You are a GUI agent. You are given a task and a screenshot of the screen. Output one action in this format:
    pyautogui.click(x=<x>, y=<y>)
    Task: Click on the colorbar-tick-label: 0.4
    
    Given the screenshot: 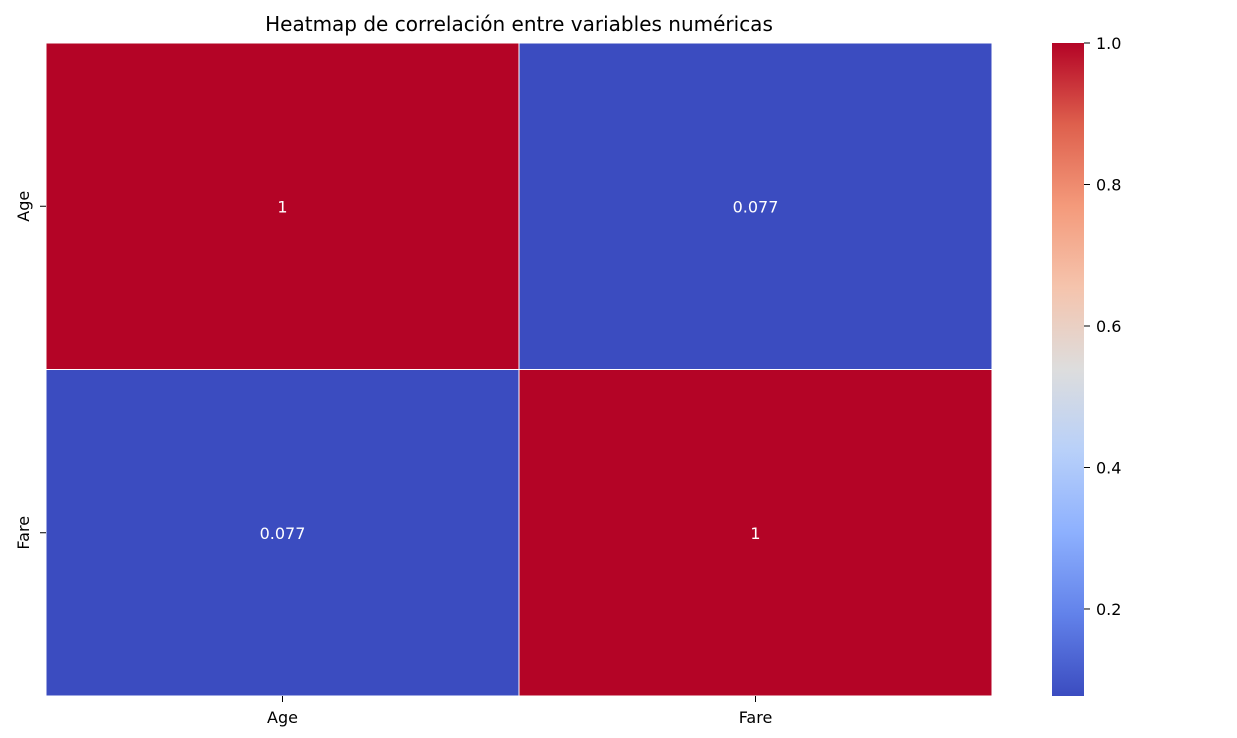 What is the action you would take?
    pyautogui.click(x=1108, y=467)
    